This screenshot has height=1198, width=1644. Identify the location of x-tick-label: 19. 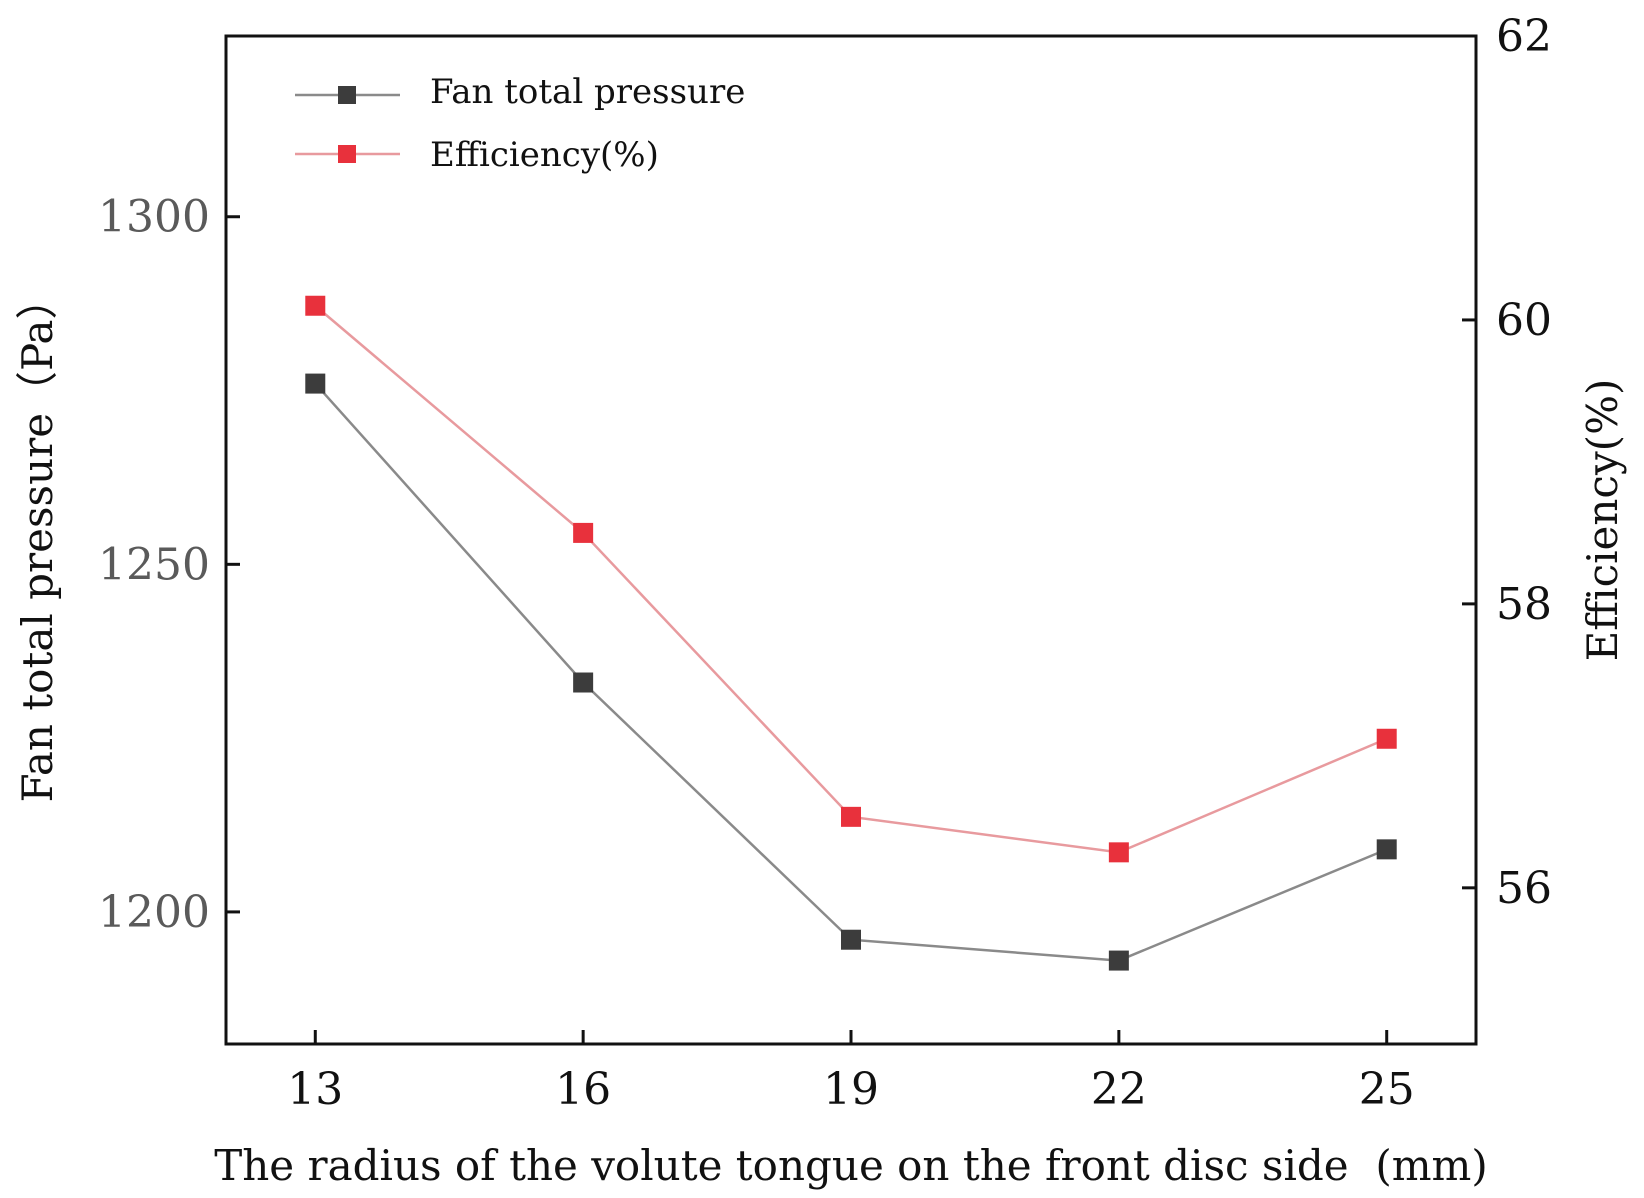
(851, 1089).